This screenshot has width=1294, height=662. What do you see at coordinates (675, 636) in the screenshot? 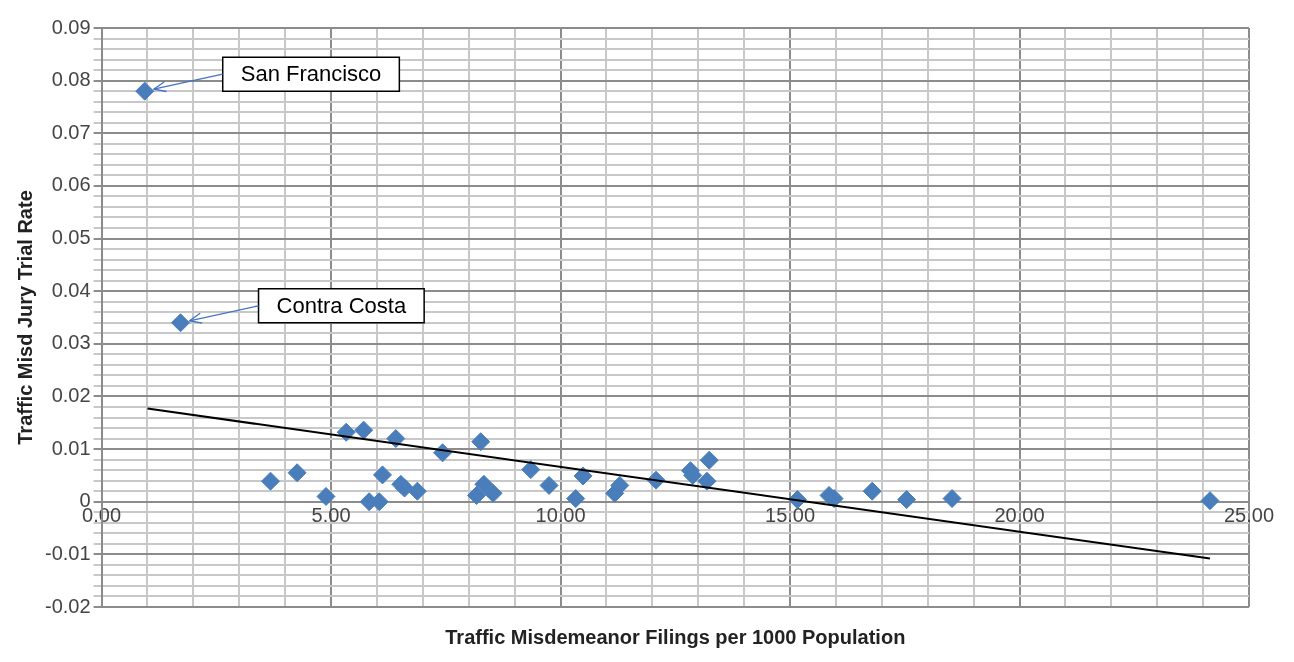
I see `x-axis-title: Traffic Misdemeanor Filings per 1000 Population` at bounding box center [675, 636].